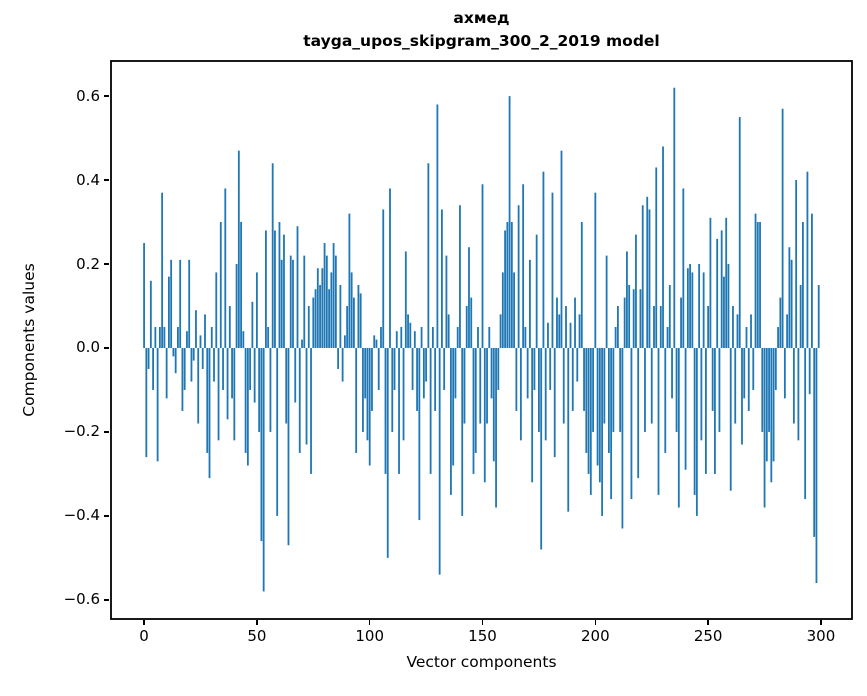 The width and height of the screenshot is (867, 696). What do you see at coordinates (708, 636) in the screenshot?
I see `x-tick-label: 250` at bounding box center [708, 636].